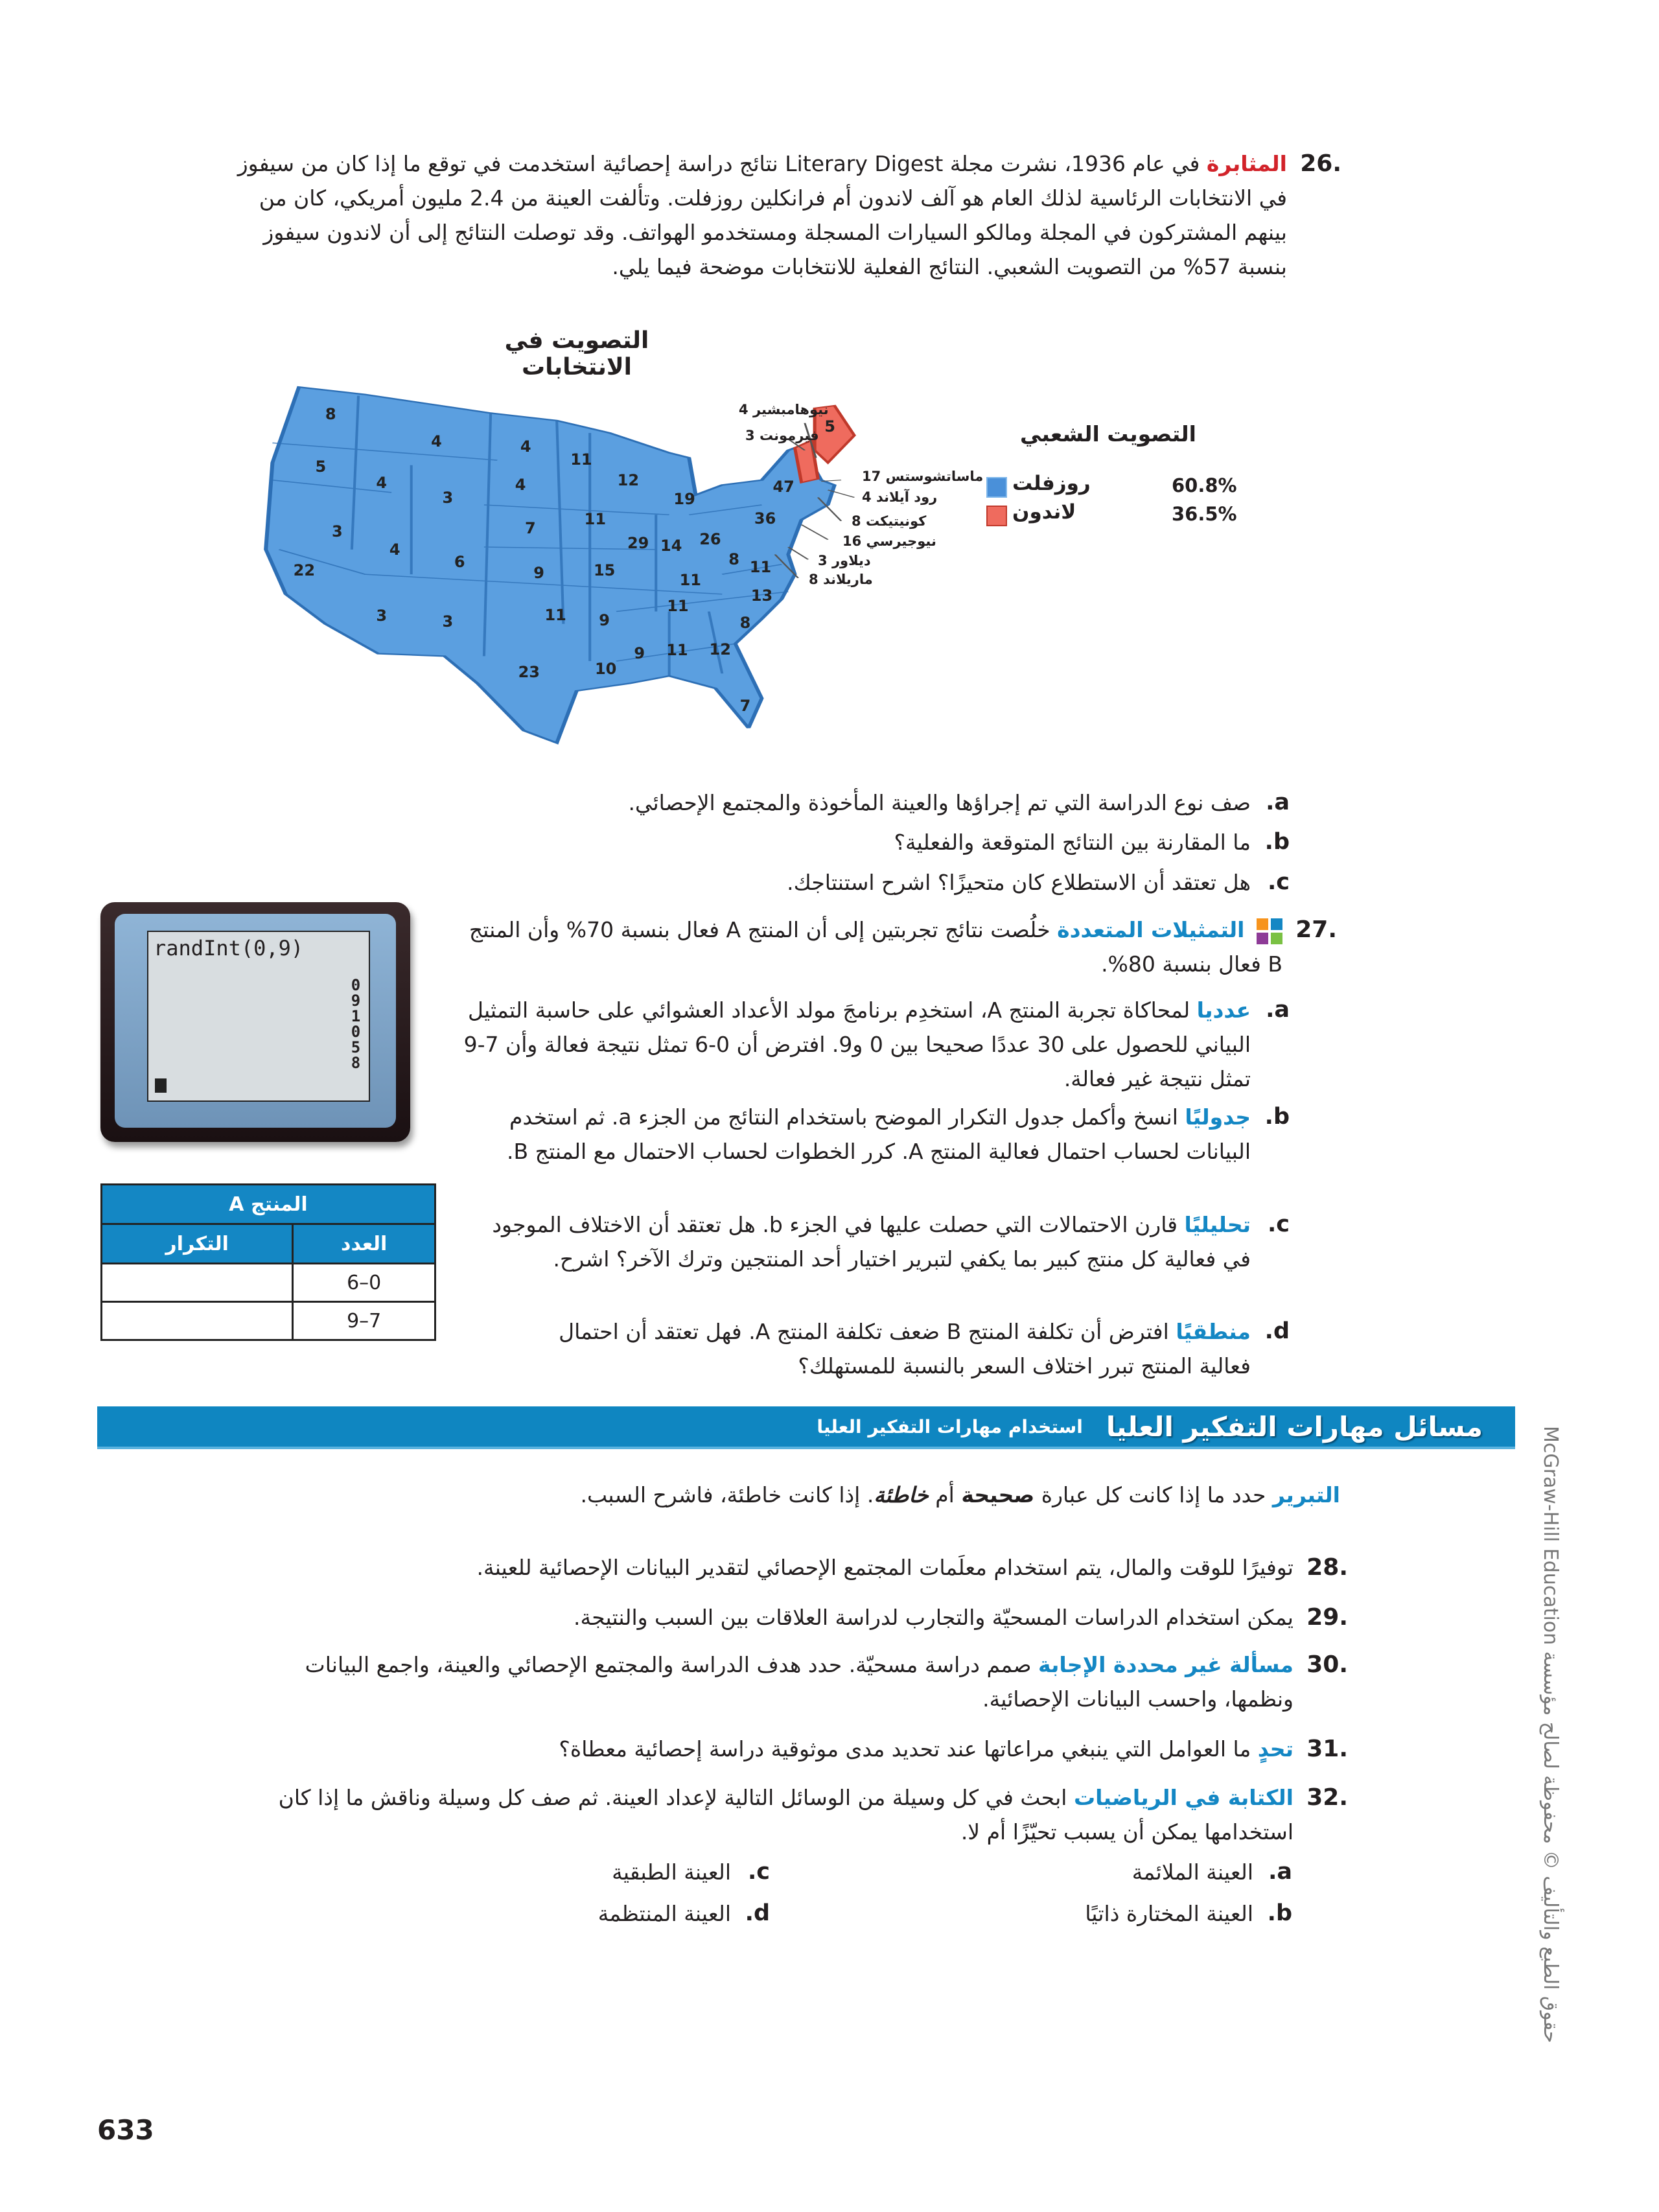 The height and width of the screenshot is (2212, 1659). Describe the element at coordinates (1316, 929) in the screenshot. I see `problem-number: 27.` at that location.